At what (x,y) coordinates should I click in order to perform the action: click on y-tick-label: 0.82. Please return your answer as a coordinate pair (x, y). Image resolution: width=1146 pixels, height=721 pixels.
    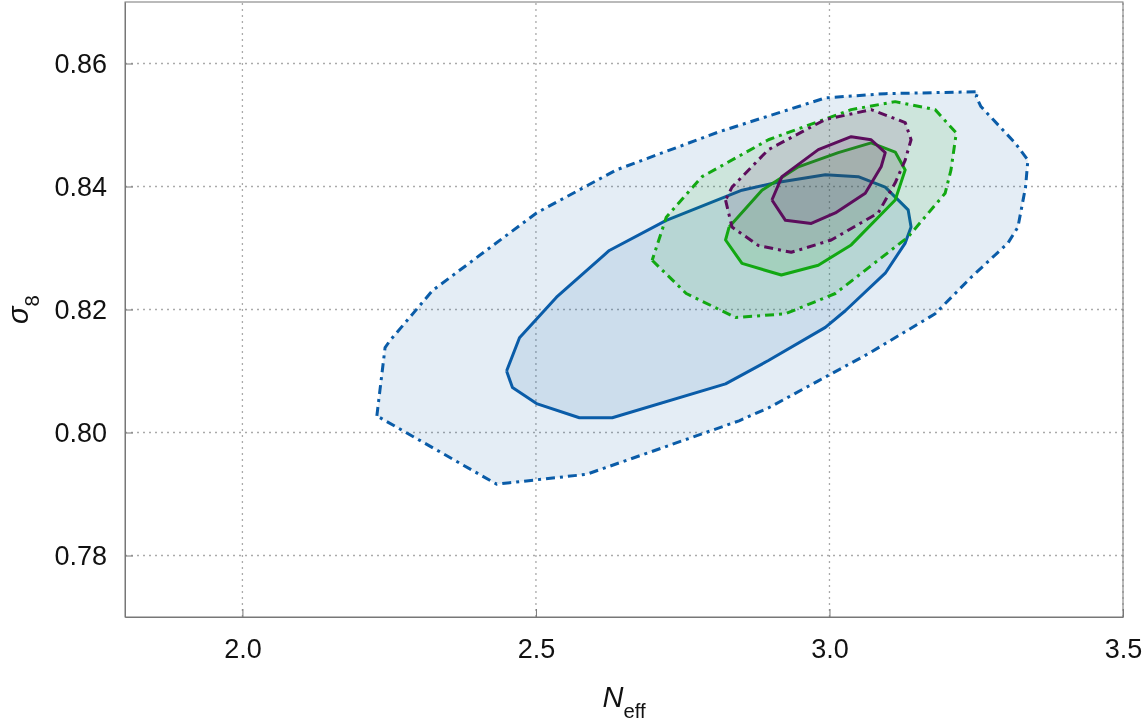
    Looking at the image, I should click on (80, 309).